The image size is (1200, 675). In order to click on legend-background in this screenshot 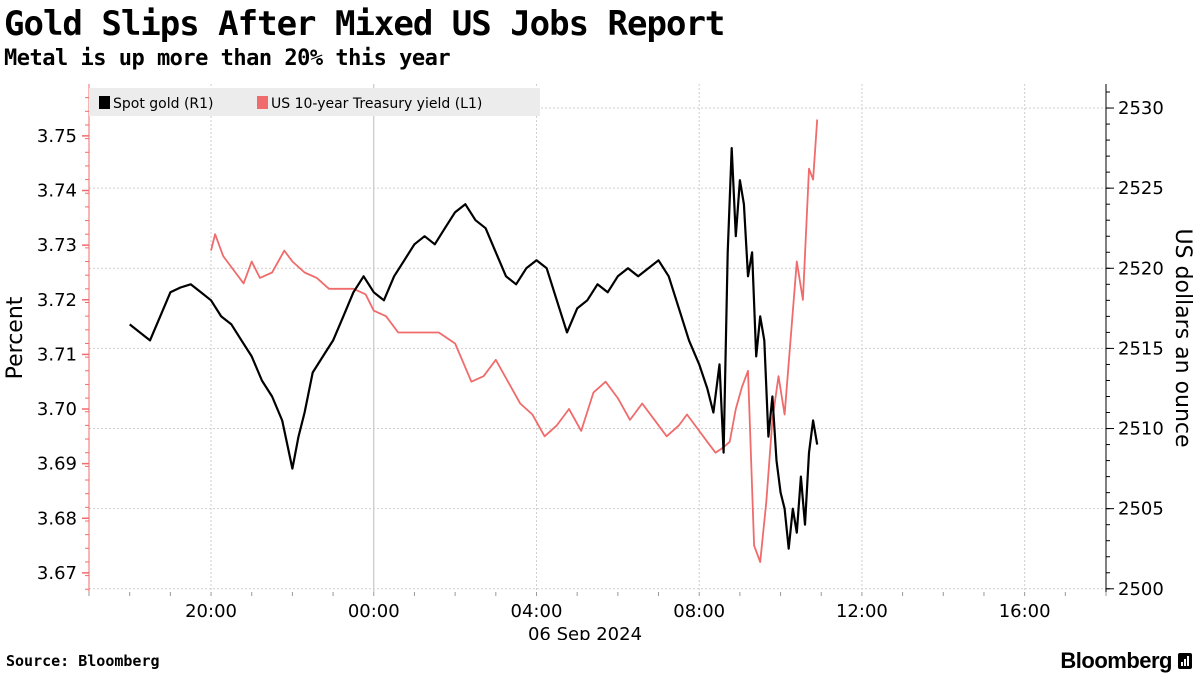, I will do `click(314, 102)`.